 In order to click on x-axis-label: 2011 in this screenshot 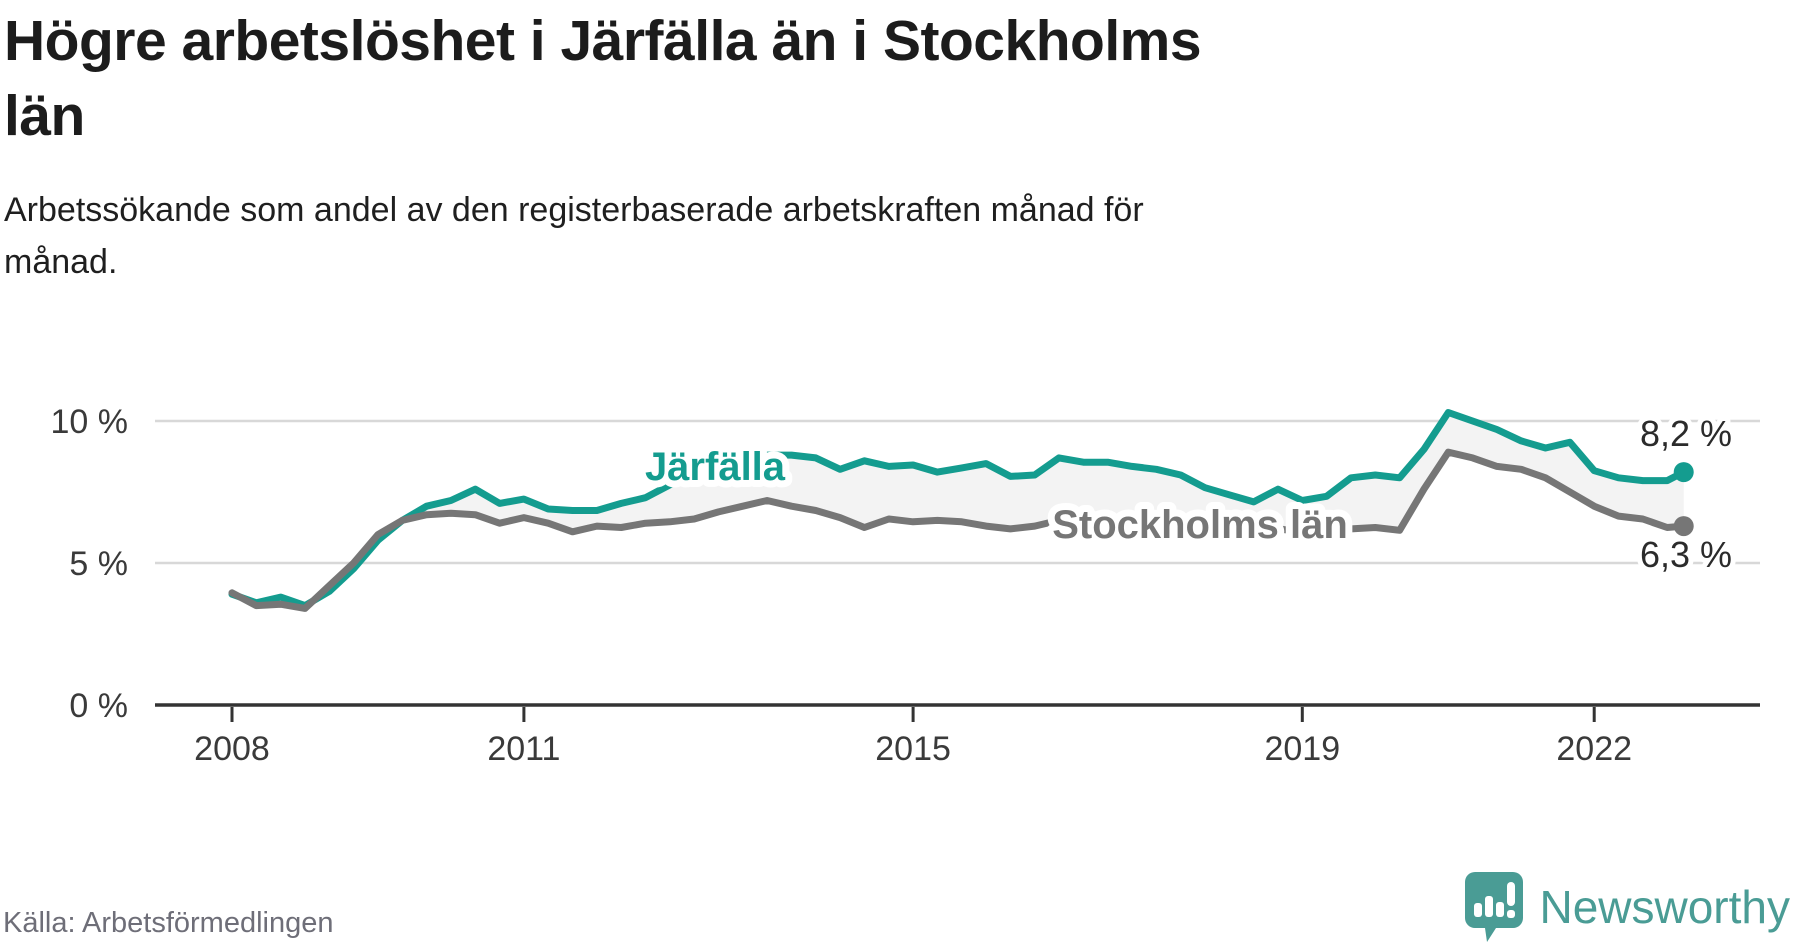, I will do `click(523, 749)`.